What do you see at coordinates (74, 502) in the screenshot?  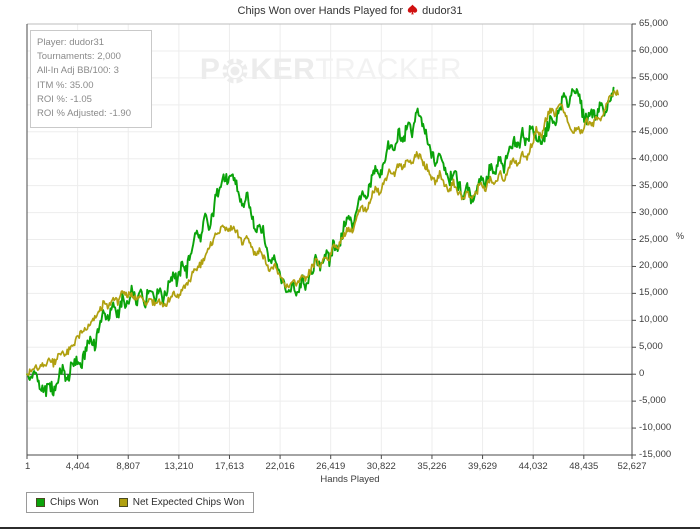 I see `legend-label-chips-won: Chips Won` at bounding box center [74, 502].